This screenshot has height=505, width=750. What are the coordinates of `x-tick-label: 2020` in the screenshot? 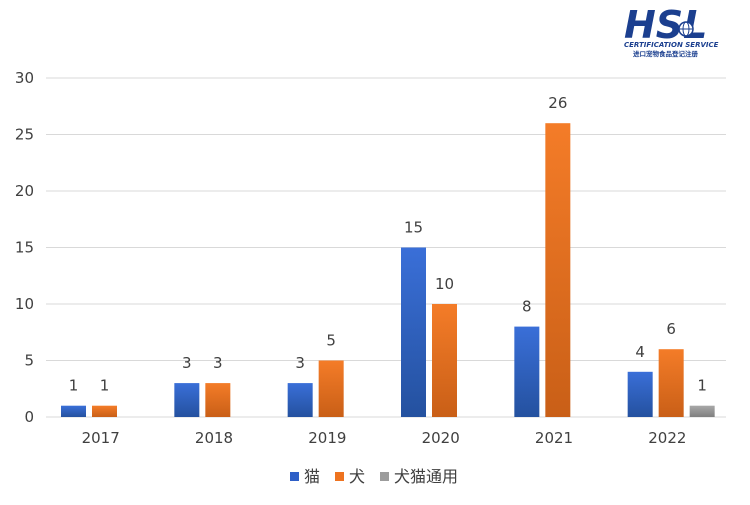 It's located at (441, 438).